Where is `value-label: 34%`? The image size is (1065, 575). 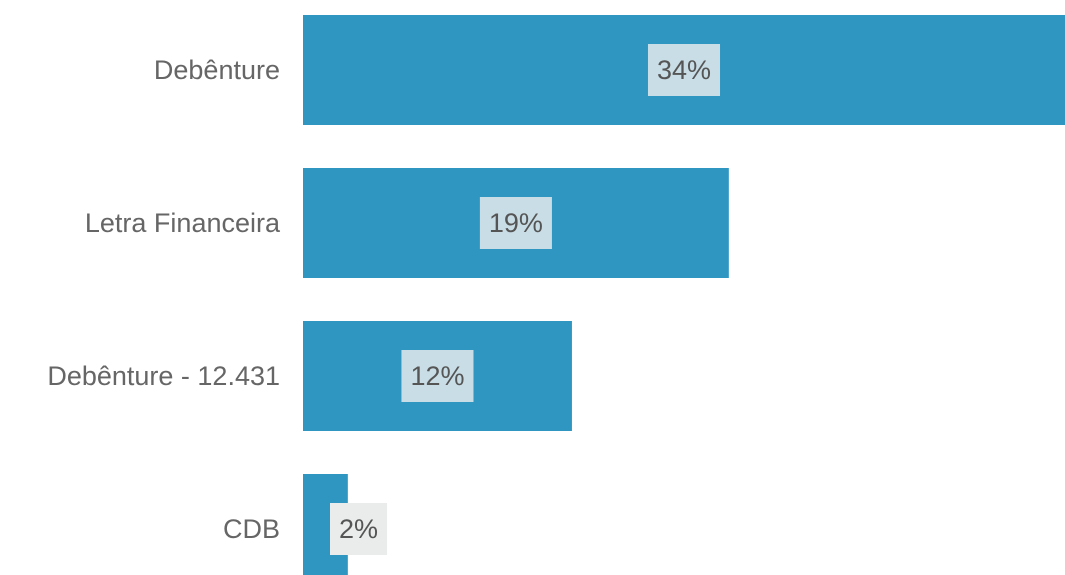
value-label: 34% is located at coordinates (684, 70).